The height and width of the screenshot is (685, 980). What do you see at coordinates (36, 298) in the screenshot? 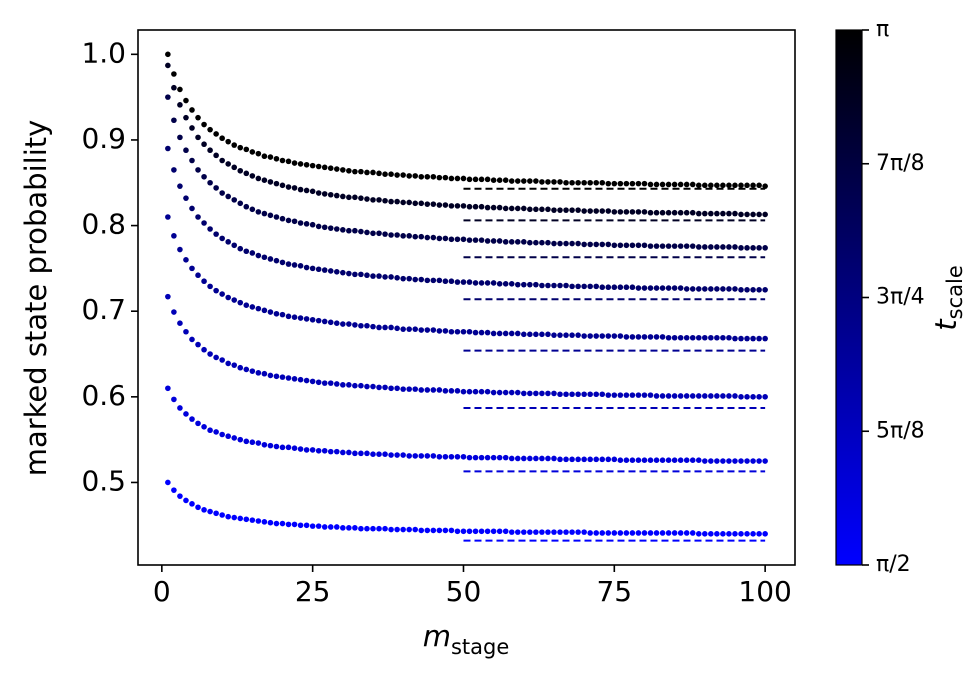
I see `y-axis-label: marked state probability` at bounding box center [36, 298].